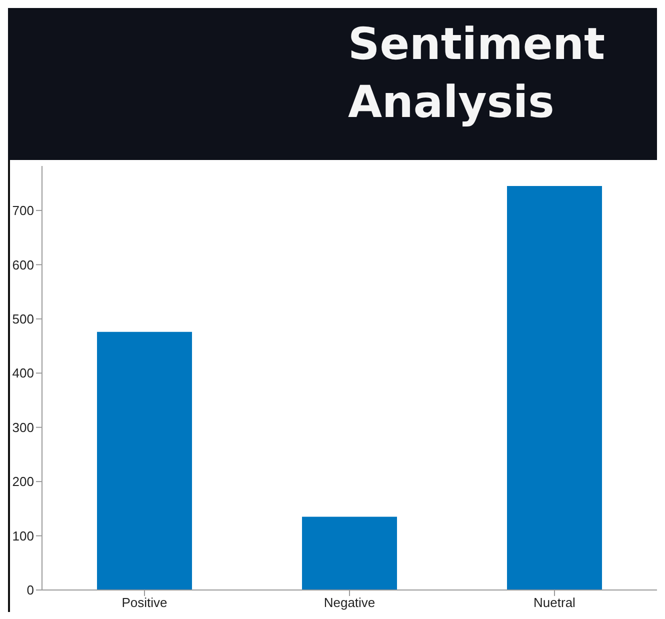 The image size is (665, 619). I want to click on y-tick-label: 500, so click(23, 319).